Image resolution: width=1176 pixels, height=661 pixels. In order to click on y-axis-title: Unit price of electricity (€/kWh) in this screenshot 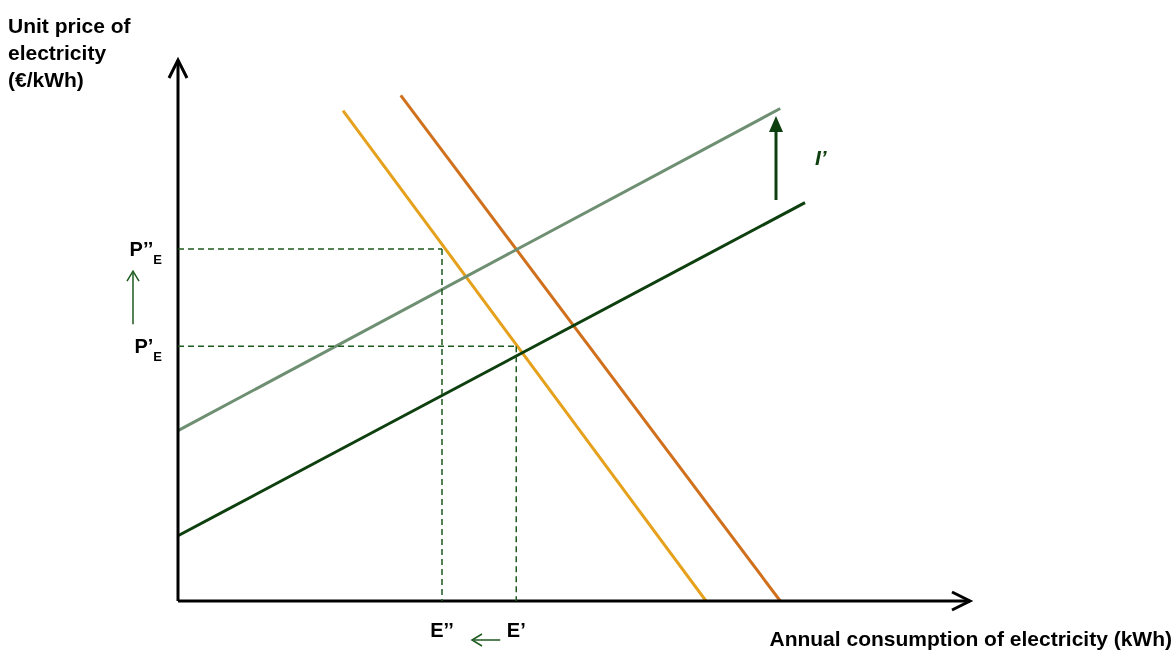, I will do `click(70, 53)`.